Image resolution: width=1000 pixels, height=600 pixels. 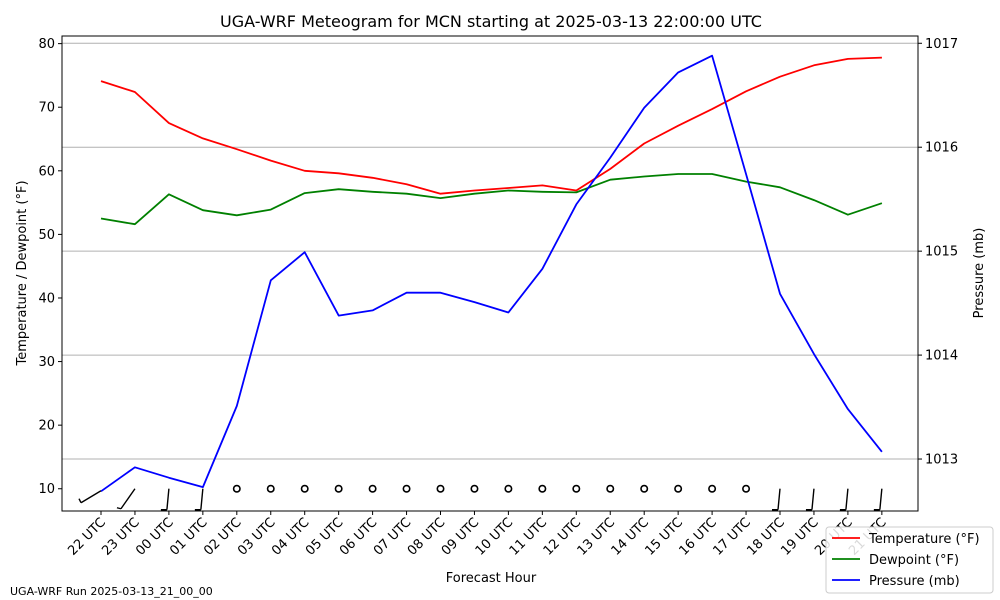 What do you see at coordinates (46, 298) in the screenshot?
I see `y-left-tick-label: 40` at bounding box center [46, 298].